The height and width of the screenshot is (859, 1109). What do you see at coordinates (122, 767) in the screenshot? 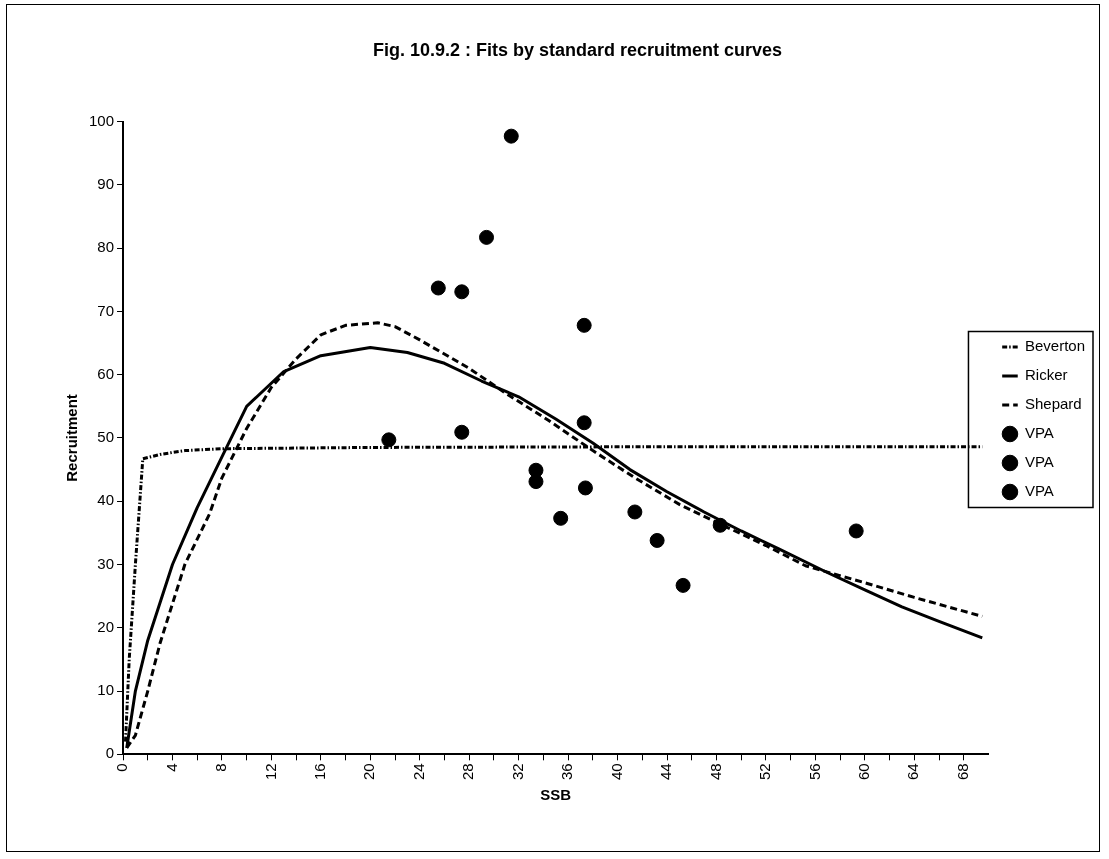
I see `x-tick-label: 0` at bounding box center [122, 767].